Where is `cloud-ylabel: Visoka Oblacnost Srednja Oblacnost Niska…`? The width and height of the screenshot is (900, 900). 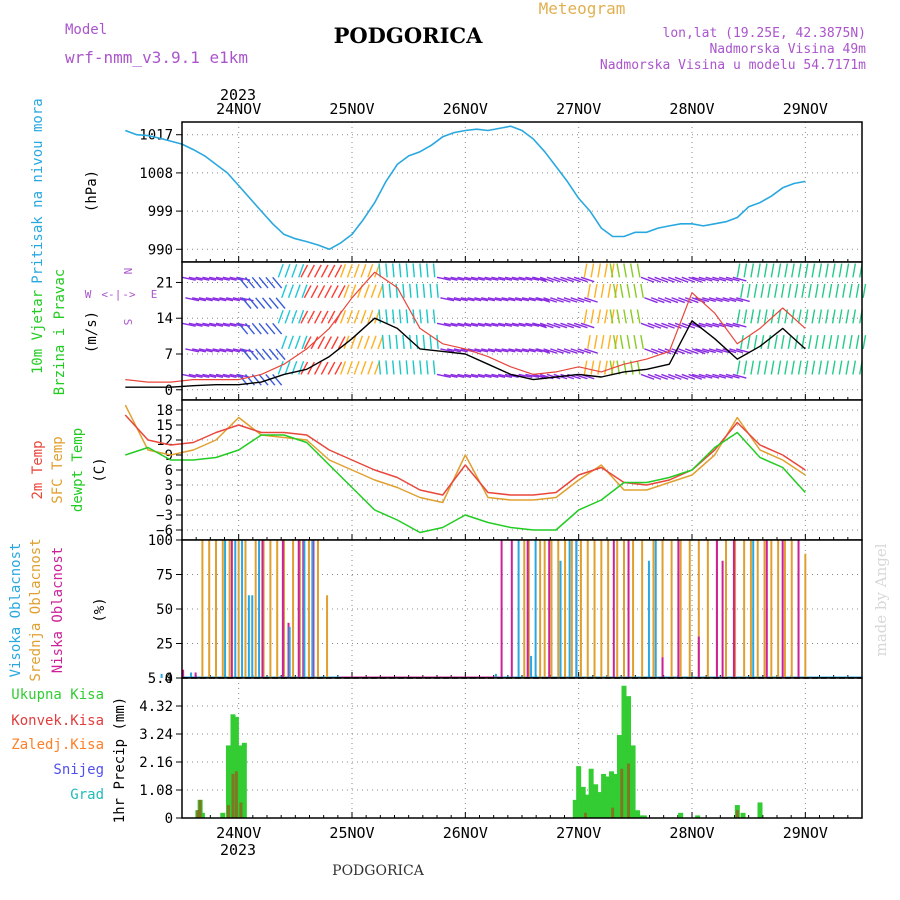
cloud-ylabel: Visoka Oblacnost Srednja Oblacnost Niska… is located at coordinates (58, 609).